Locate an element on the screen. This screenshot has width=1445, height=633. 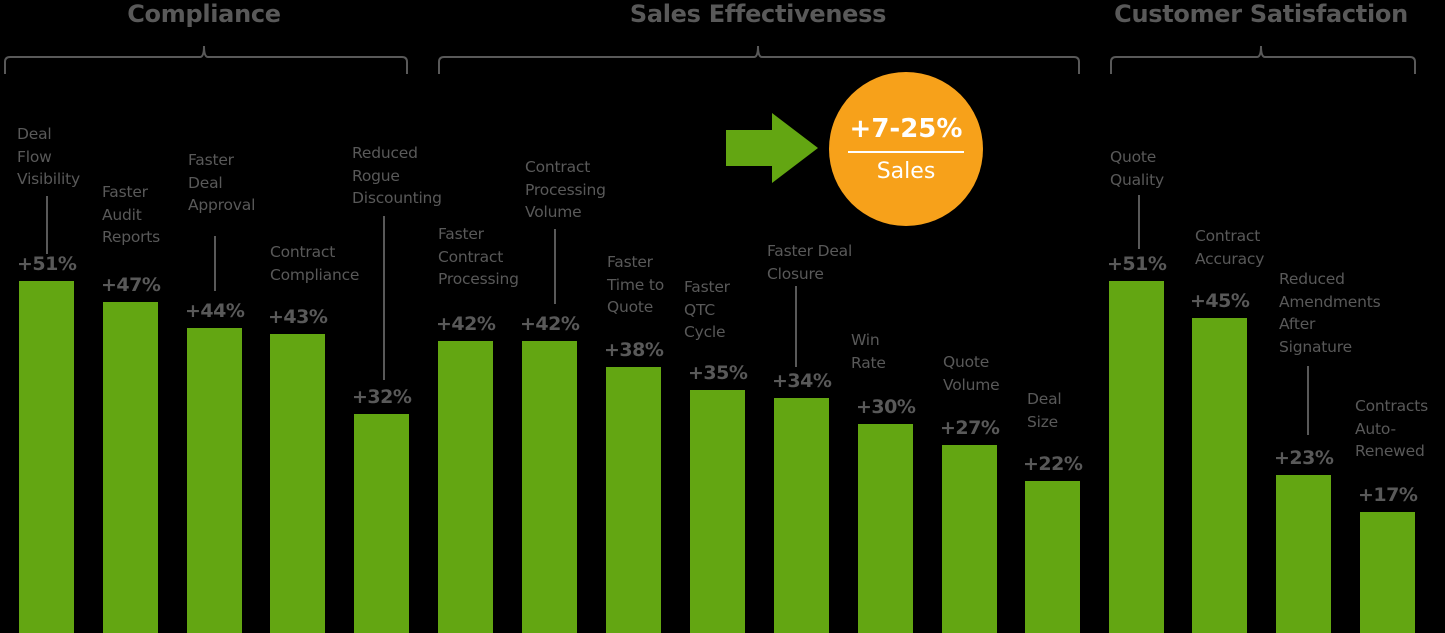
category-label: Reduced Rogue Discounting is located at coordinates (397, 175).